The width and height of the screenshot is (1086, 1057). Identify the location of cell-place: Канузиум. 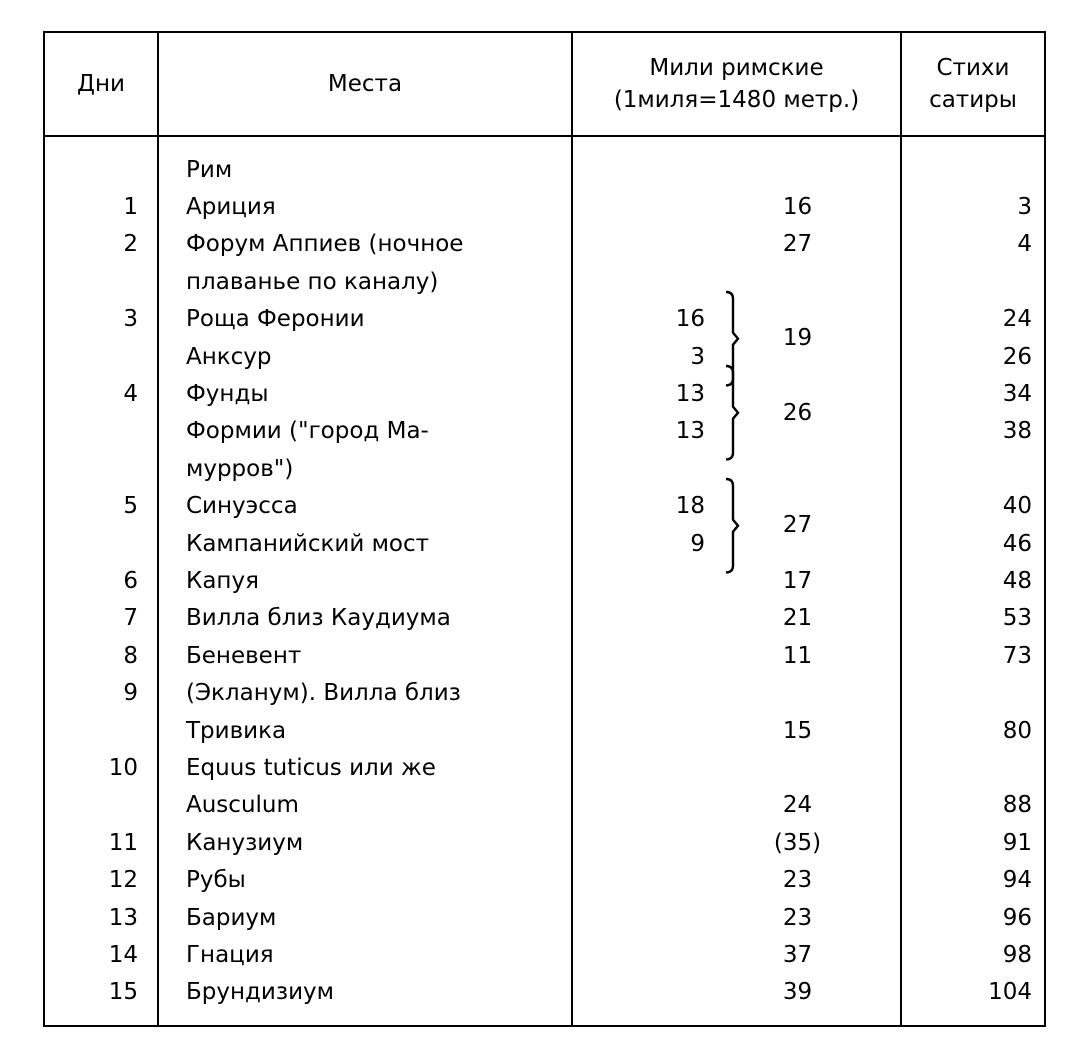
(245, 842).